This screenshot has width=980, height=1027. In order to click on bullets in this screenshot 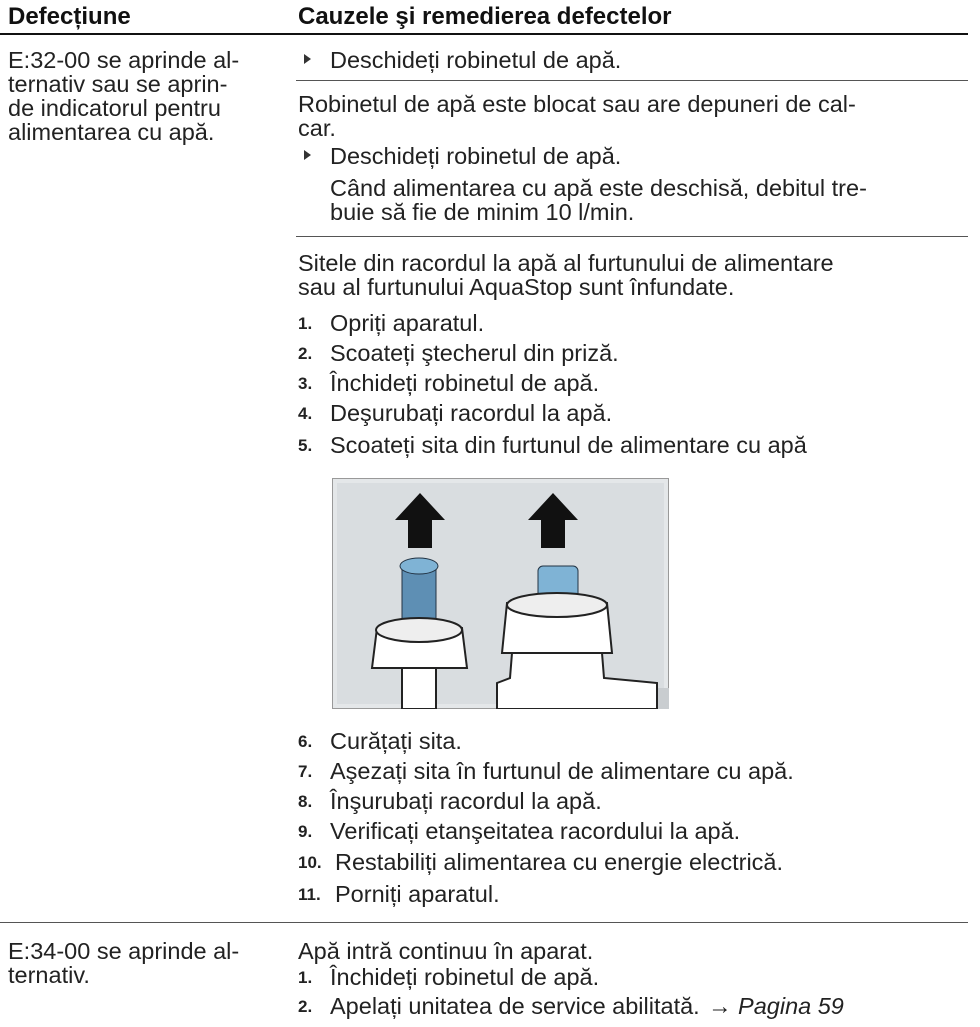, I will do `click(307, 107)`.